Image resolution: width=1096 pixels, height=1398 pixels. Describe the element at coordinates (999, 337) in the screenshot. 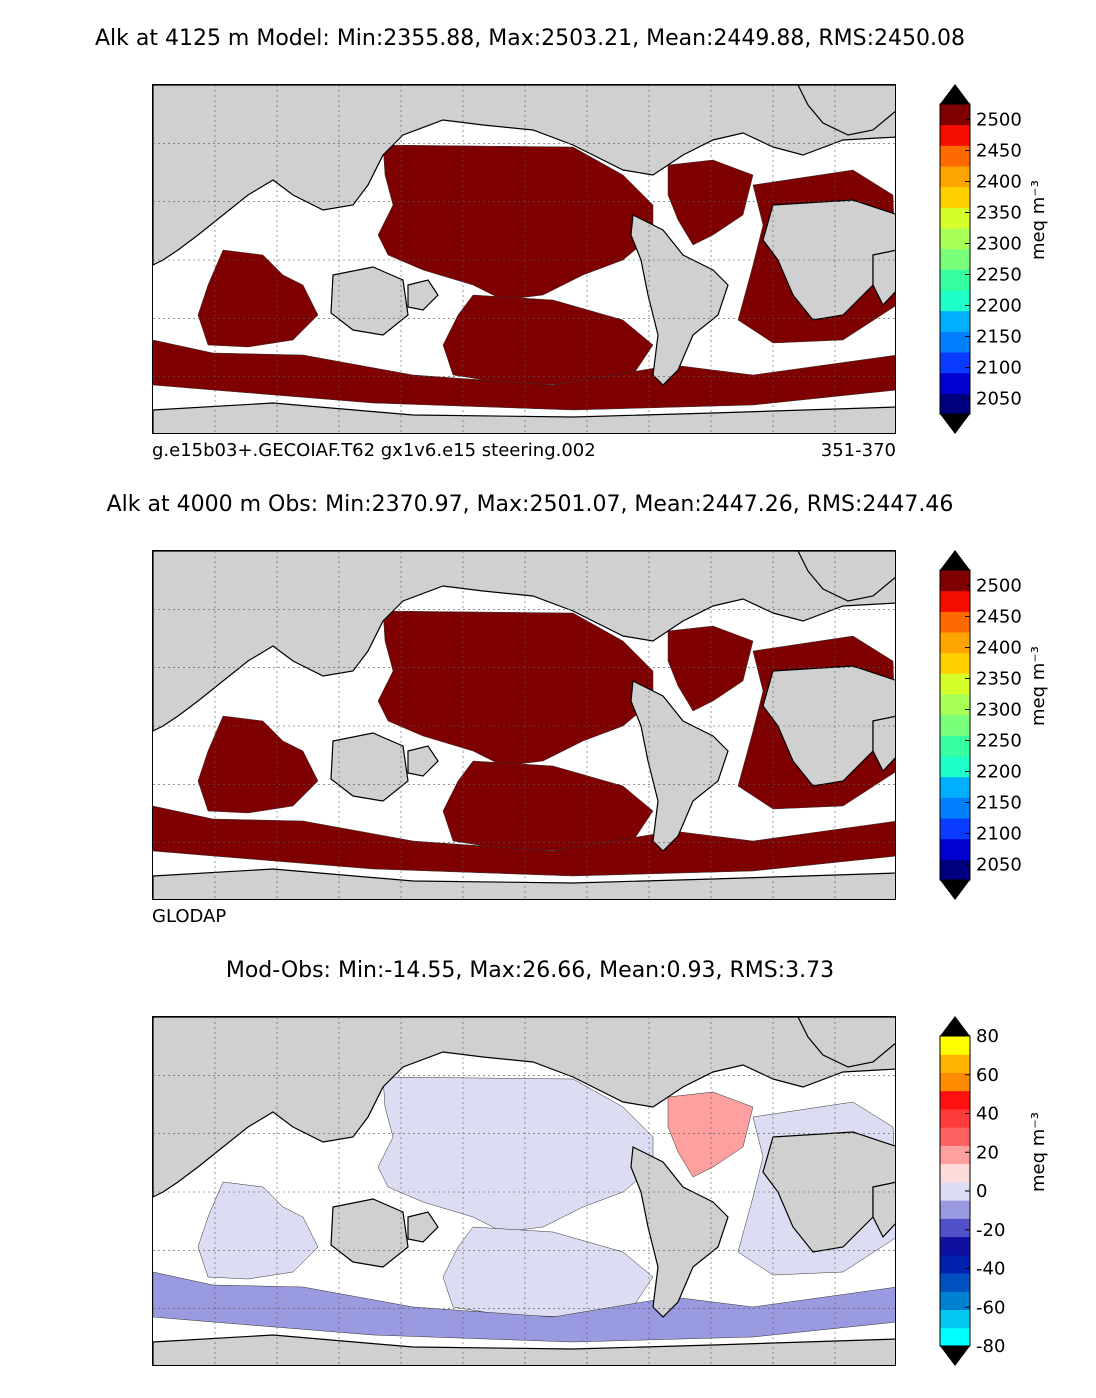

I see `colorbar-tick-label: 2150` at that location.